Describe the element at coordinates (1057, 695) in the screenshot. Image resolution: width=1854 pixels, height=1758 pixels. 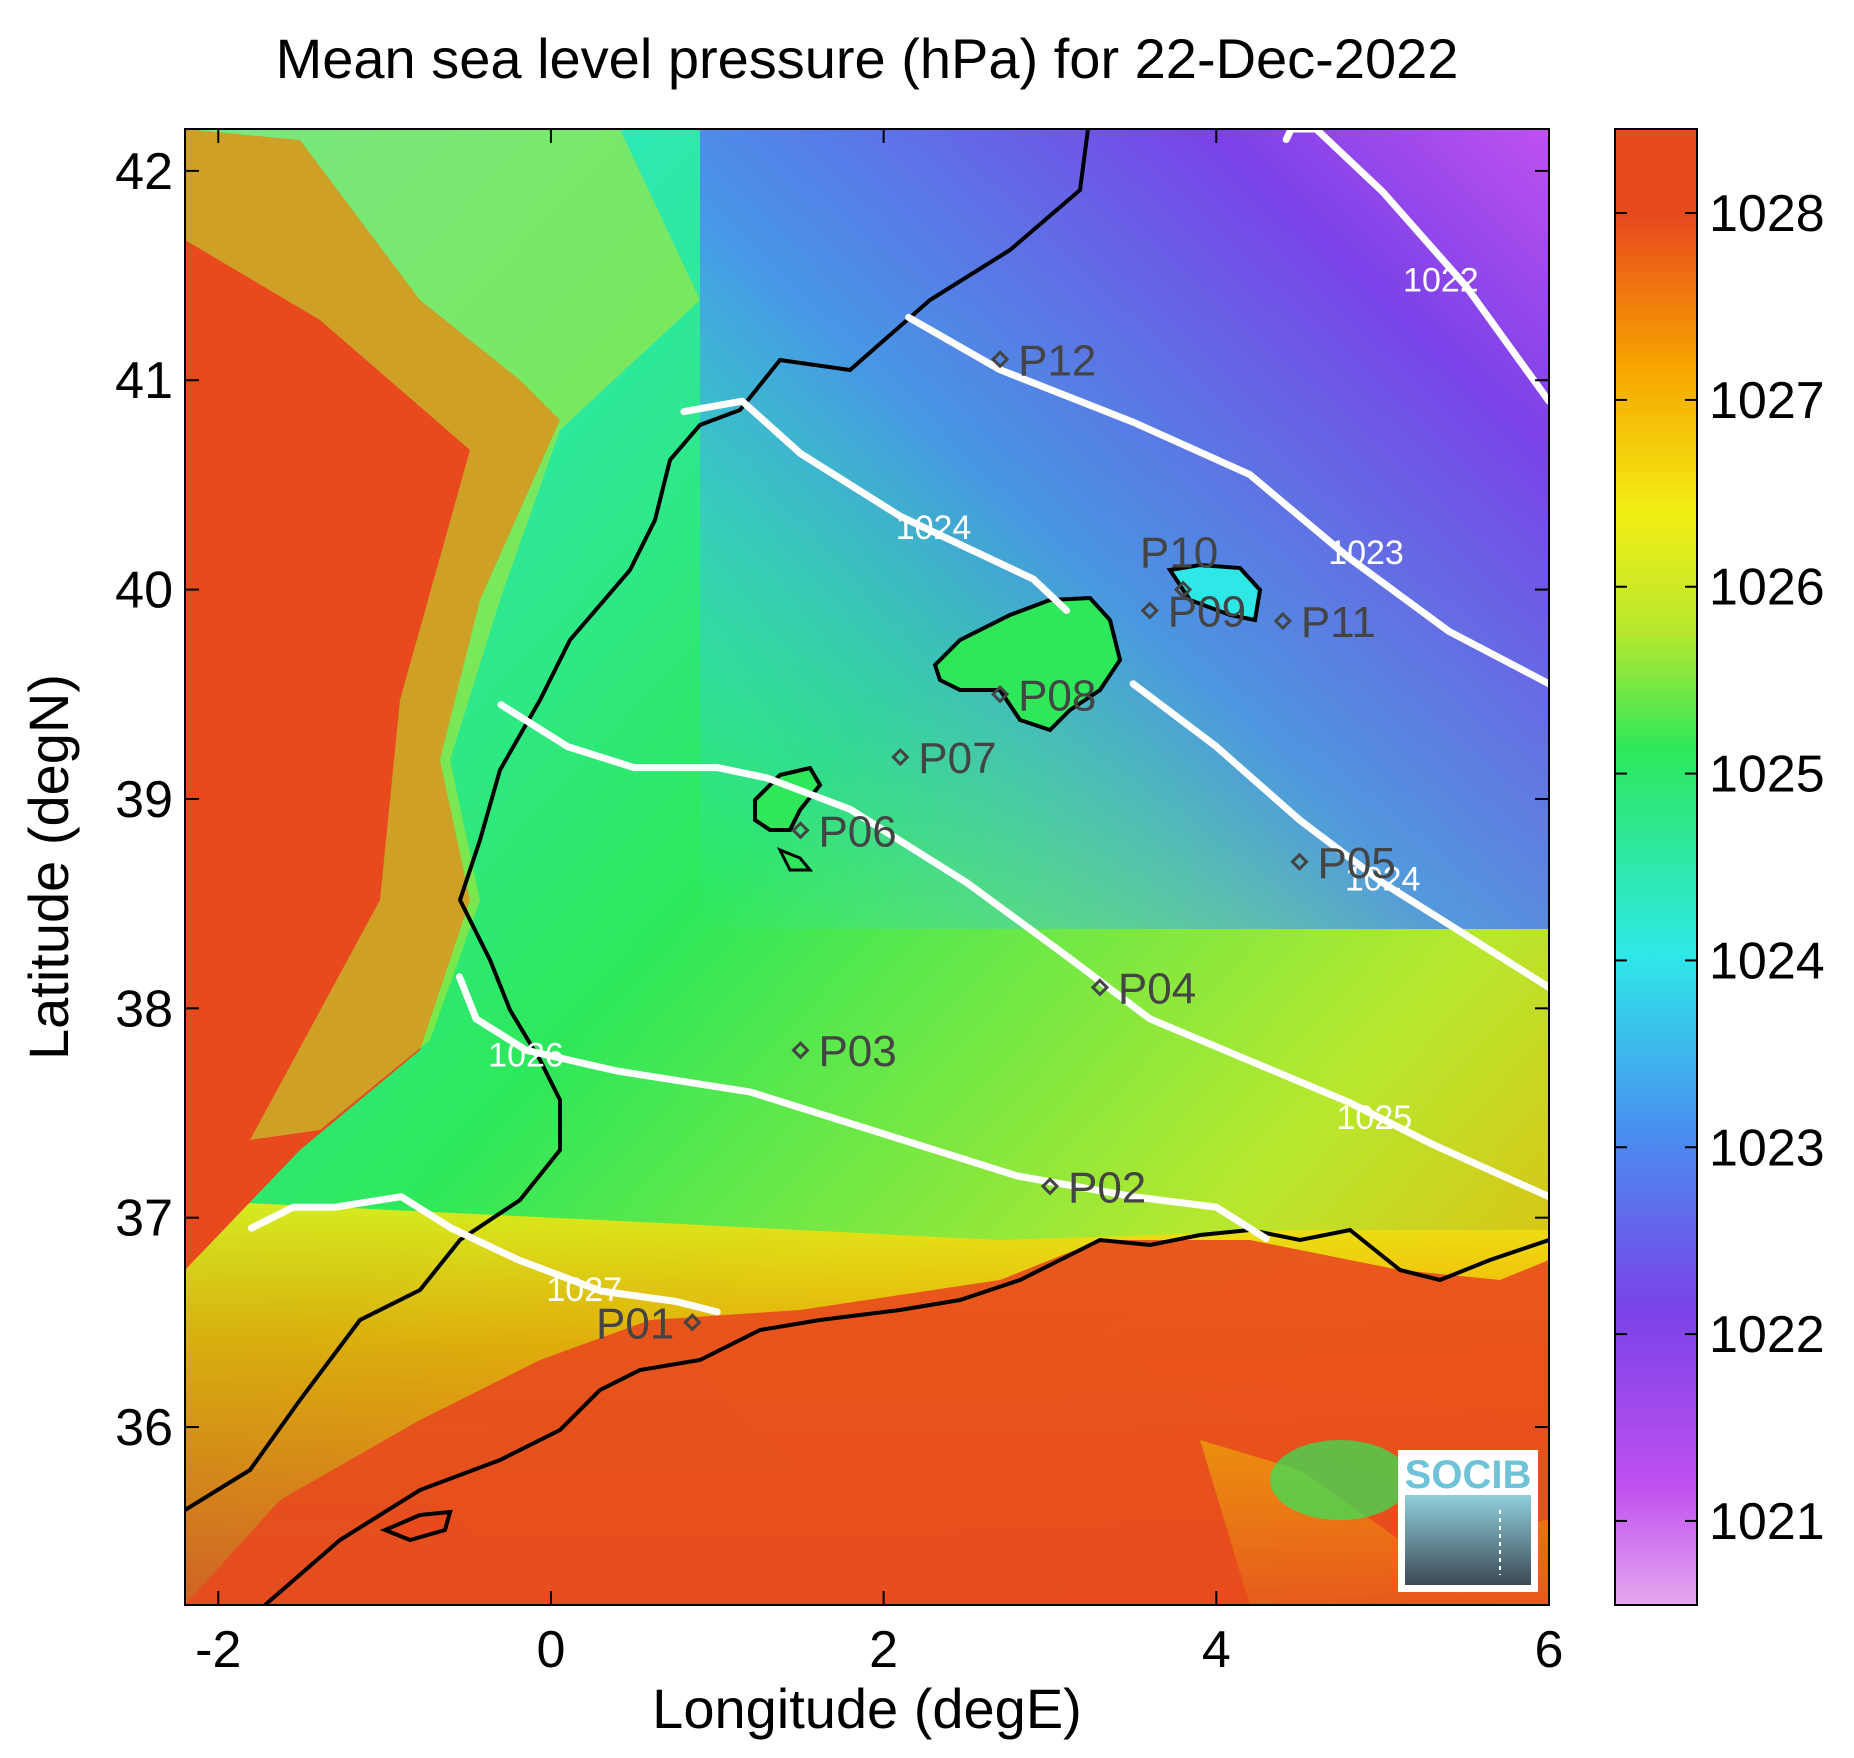
I see `station-label: P08` at that location.